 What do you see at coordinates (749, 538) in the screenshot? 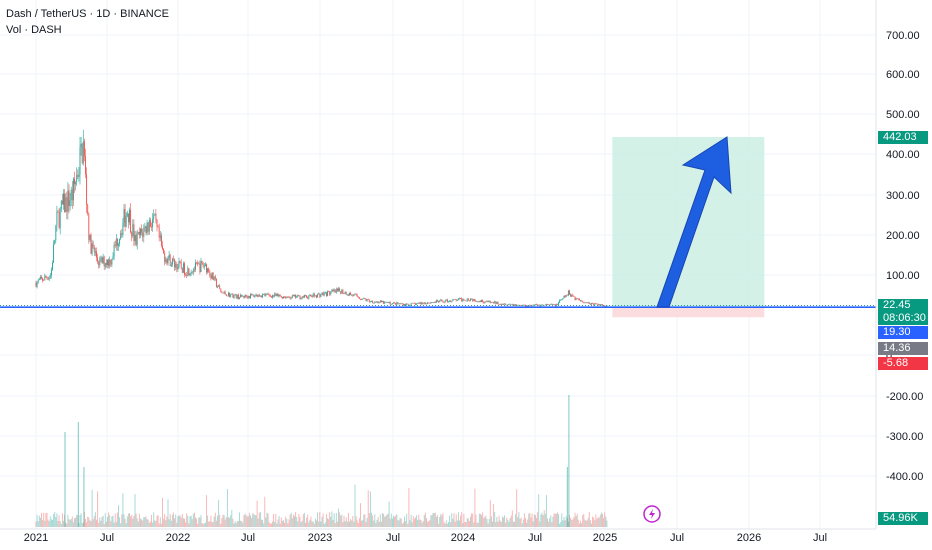
I see `x-tick-label: 2026` at bounding box center [749, 538].